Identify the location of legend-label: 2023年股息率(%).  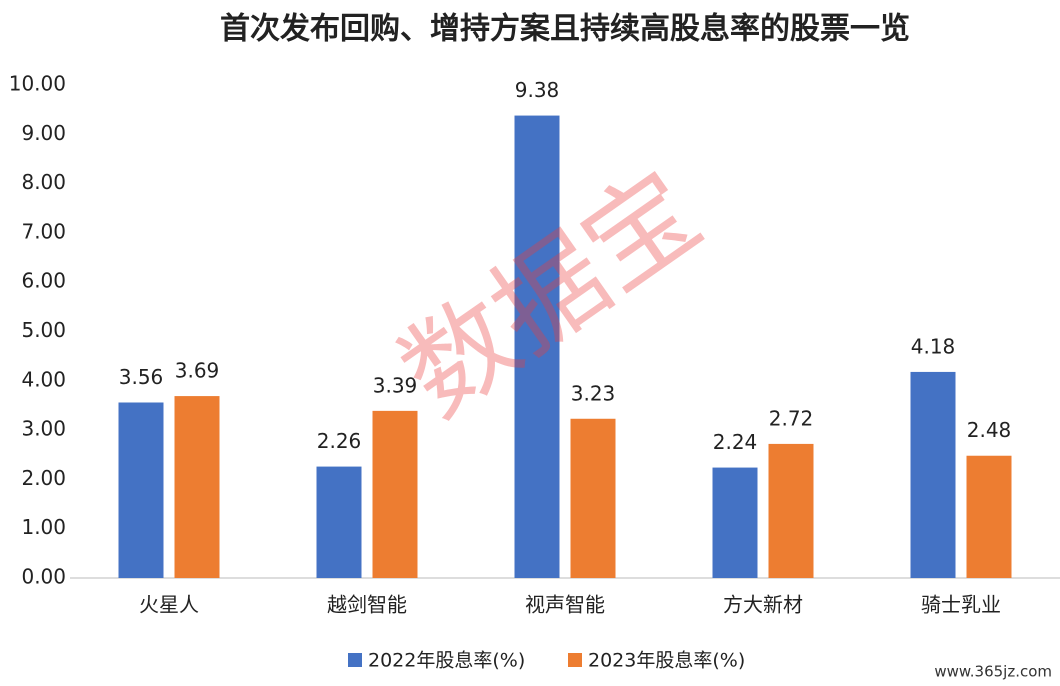
(666, 661).